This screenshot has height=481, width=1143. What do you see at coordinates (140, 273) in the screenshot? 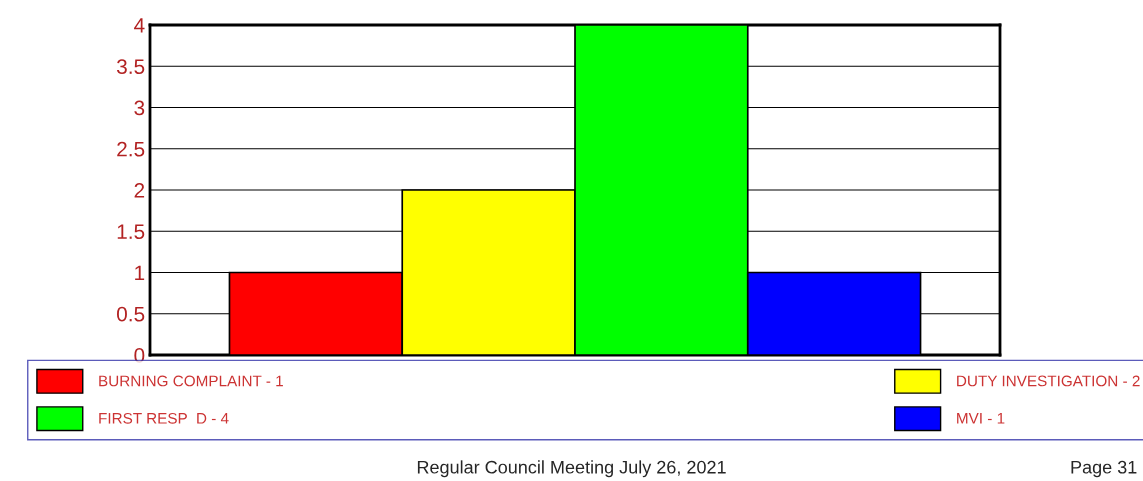
I see `y-tick-label: 1` at bounding box center [140, 273].